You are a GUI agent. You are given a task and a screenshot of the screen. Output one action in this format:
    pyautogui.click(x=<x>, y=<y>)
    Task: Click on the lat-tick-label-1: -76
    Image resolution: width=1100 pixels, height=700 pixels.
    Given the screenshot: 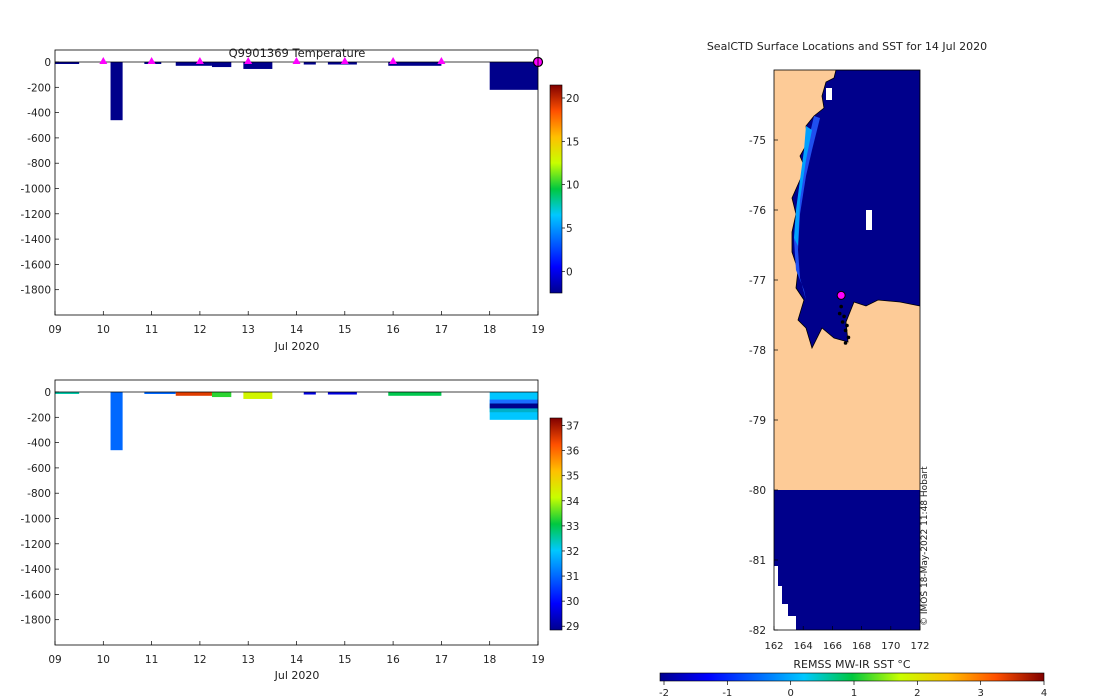 What is the action you would take?
    pyautogui.click(x=757, y=211)
    